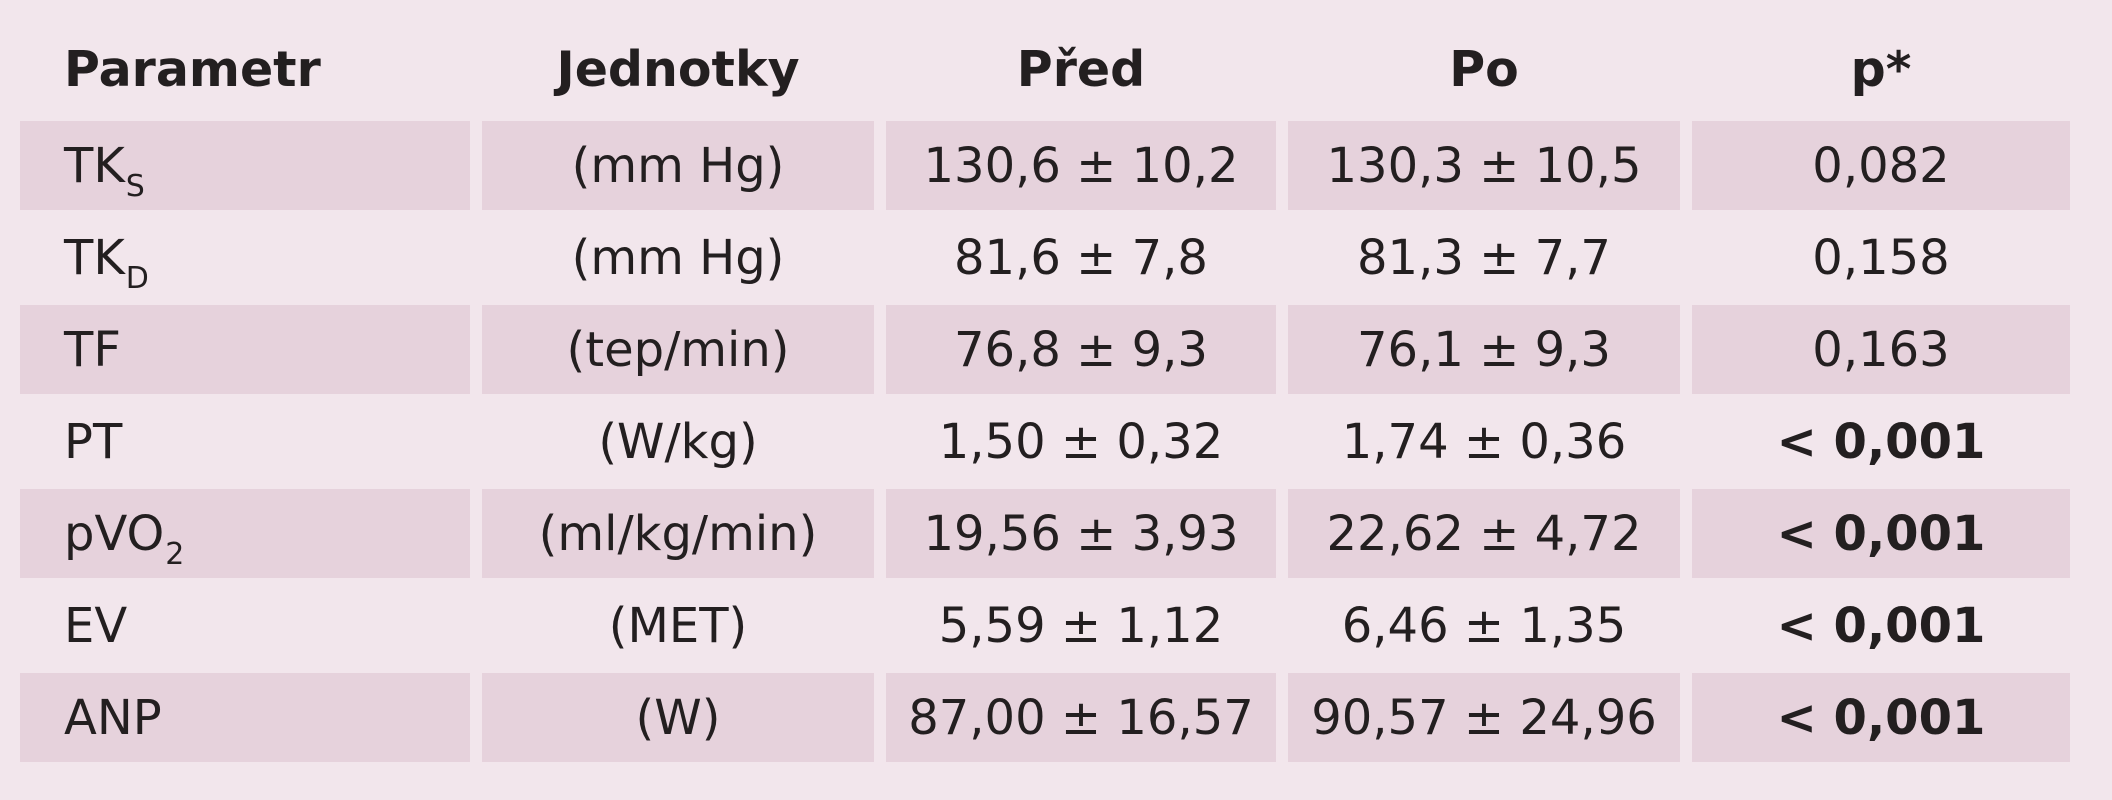 The image size is (2112, 800). What do you see at coordinates (1484, 441) in the screenshot?
I see `after-cell: 1,74 ± 0,36` at bounding box center [1484, 441].